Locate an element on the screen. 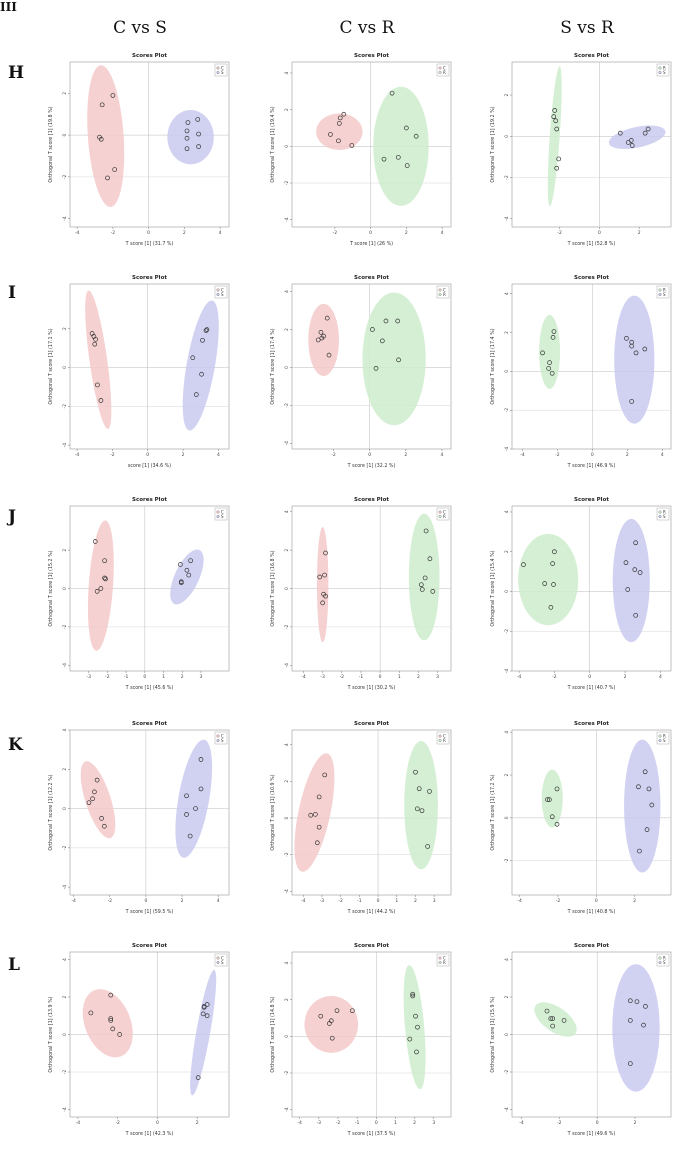  confidence-ellipse-c is located at coordinates (339, 131).